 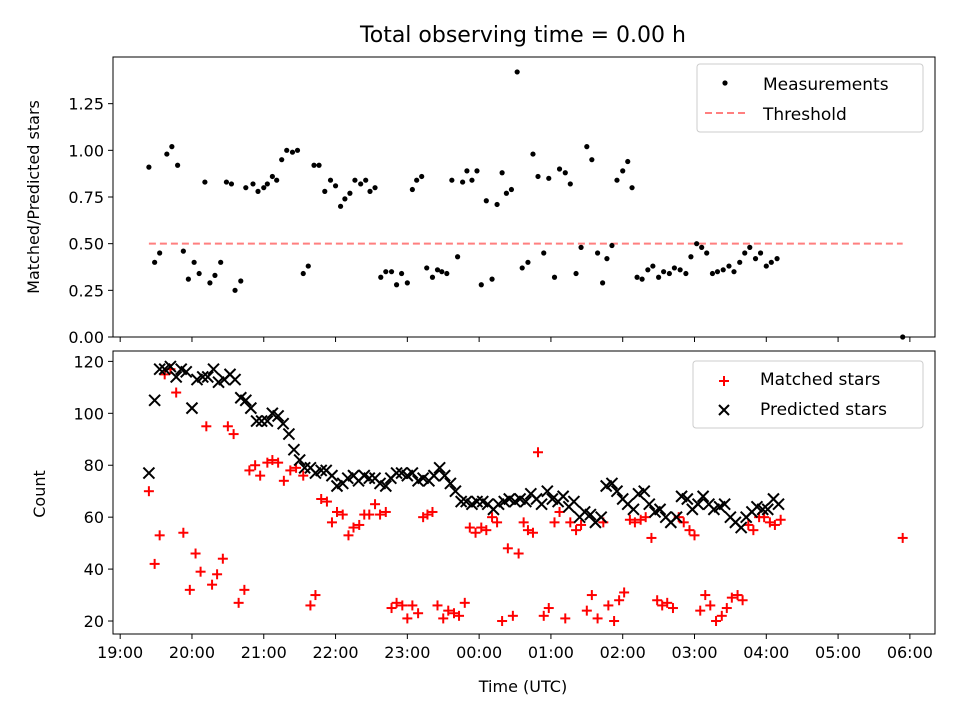 What do you see at coordinates (479, 652) in the screenshot?
I see `x-tick-label: 00:00` at bounding box center [479, 652].